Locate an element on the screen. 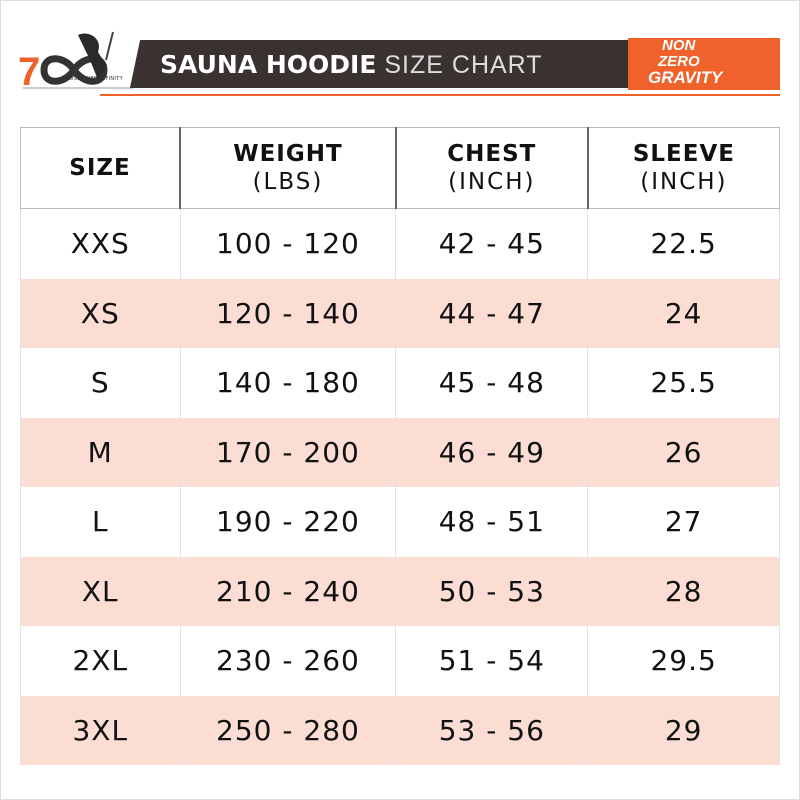 This screenshot has height=800, width=800. table-row: 2XL 230 - 260 51 - 54 29.5 is located at coordinates (400, 661).